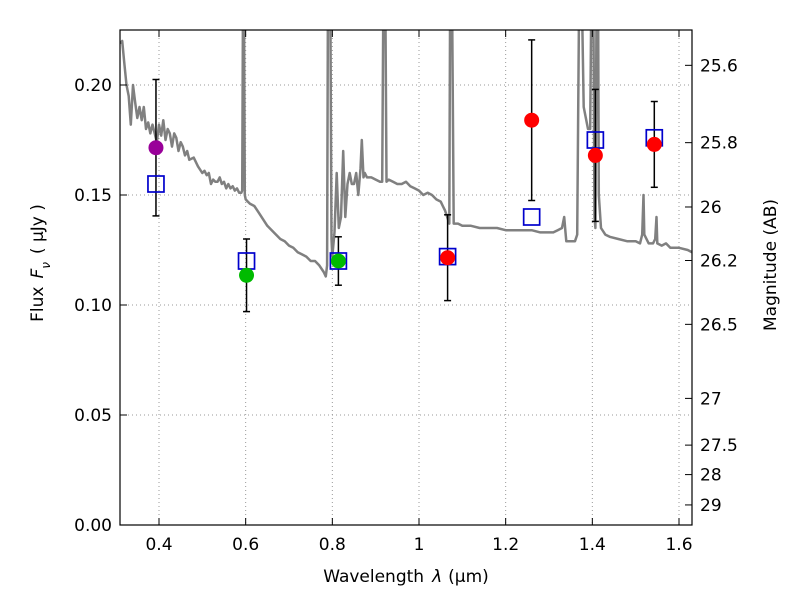 The height and width of the screenshot is (600, 800). Describe the element at coordinates (332, 545) in the screenshot. I see `x-tick-label: 0.8` at that location.